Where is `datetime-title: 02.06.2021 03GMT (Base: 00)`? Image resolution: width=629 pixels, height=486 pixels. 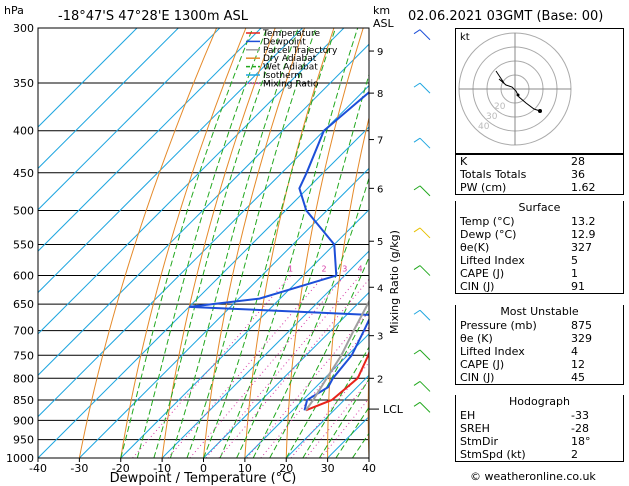 datetime-title: 02.06.2021 03GMT (Base: 00) is located at coordinates (505, 16).